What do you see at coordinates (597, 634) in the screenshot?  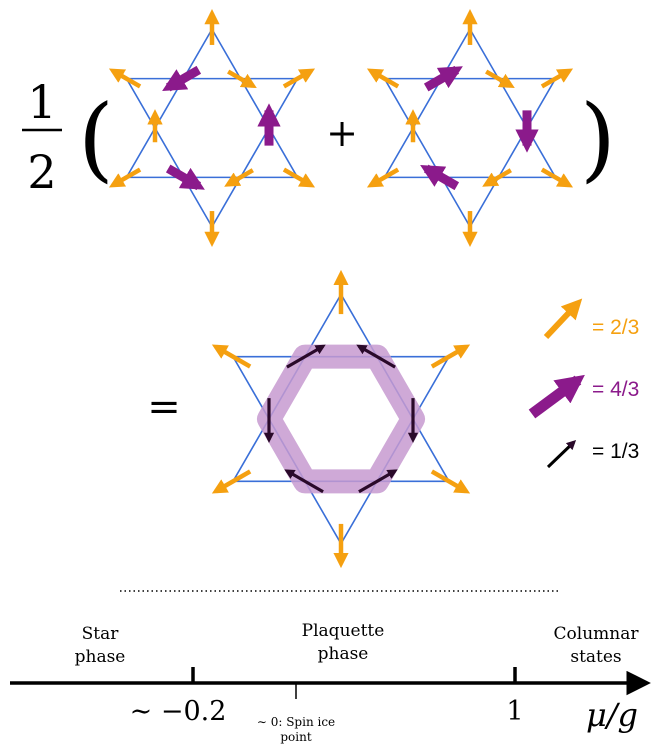 I see `phase-columnar-line1: Columnar` at bounding box center [597, 634].